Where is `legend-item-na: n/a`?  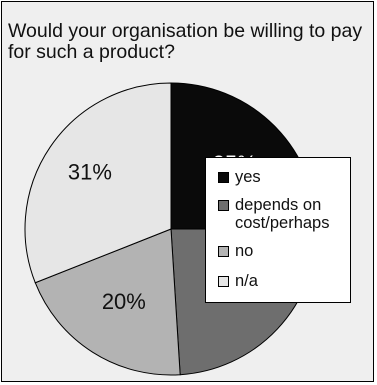 legend-item-na: n/a is located at coordinates (238, 281).